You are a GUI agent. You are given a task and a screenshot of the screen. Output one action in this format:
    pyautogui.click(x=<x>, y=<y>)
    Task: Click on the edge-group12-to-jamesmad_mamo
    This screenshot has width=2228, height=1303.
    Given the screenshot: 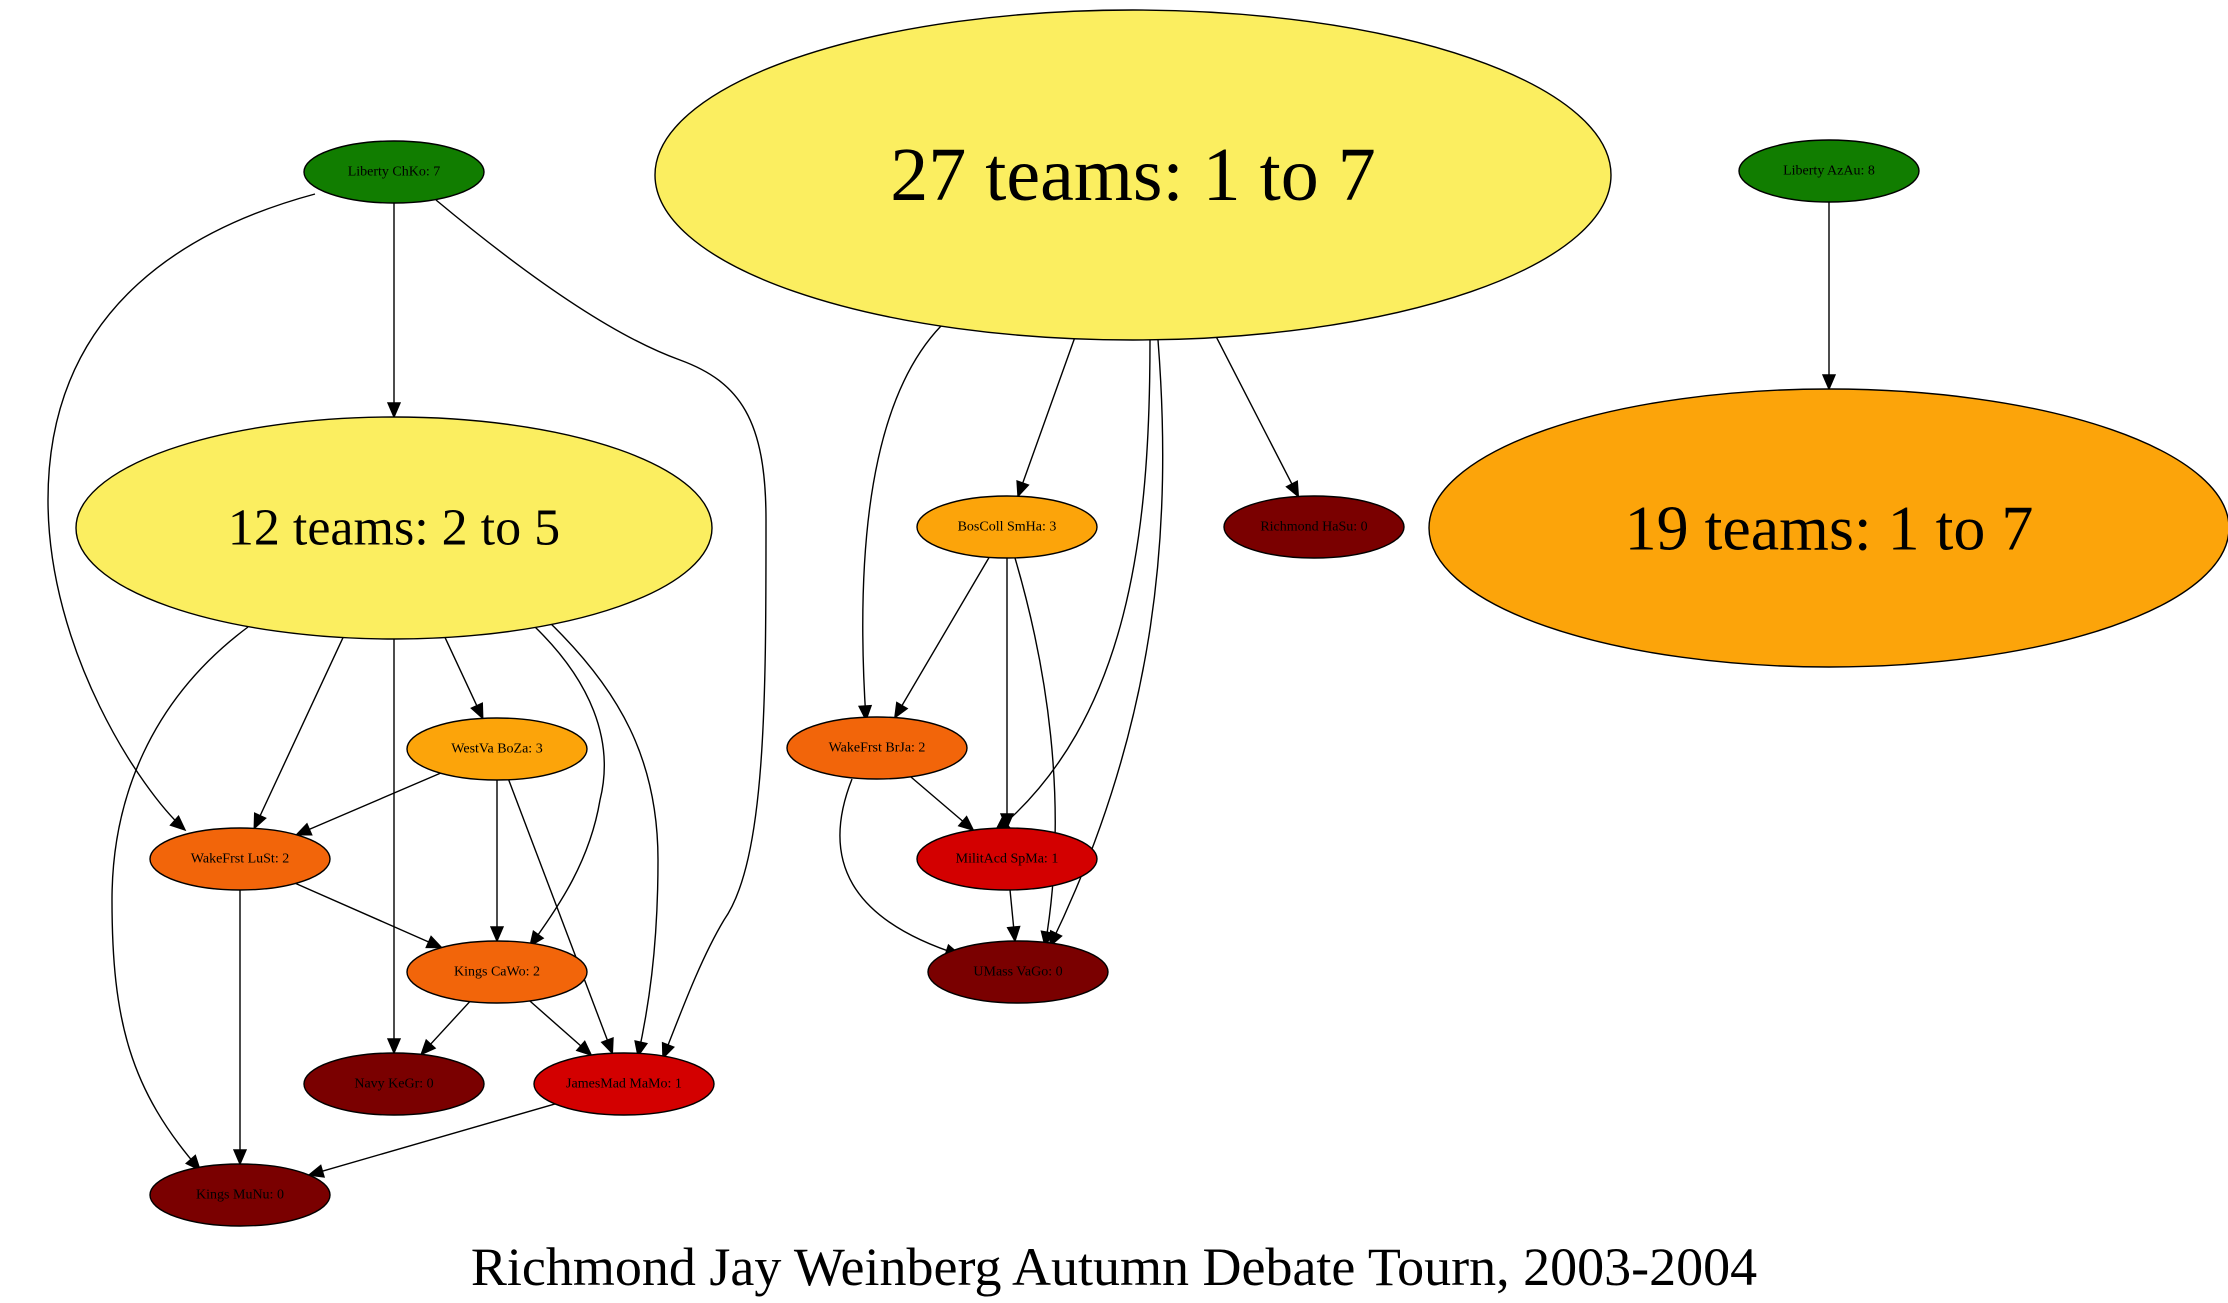 What is the action you would take?
    pyautogui.click(x=602, y=838)
    